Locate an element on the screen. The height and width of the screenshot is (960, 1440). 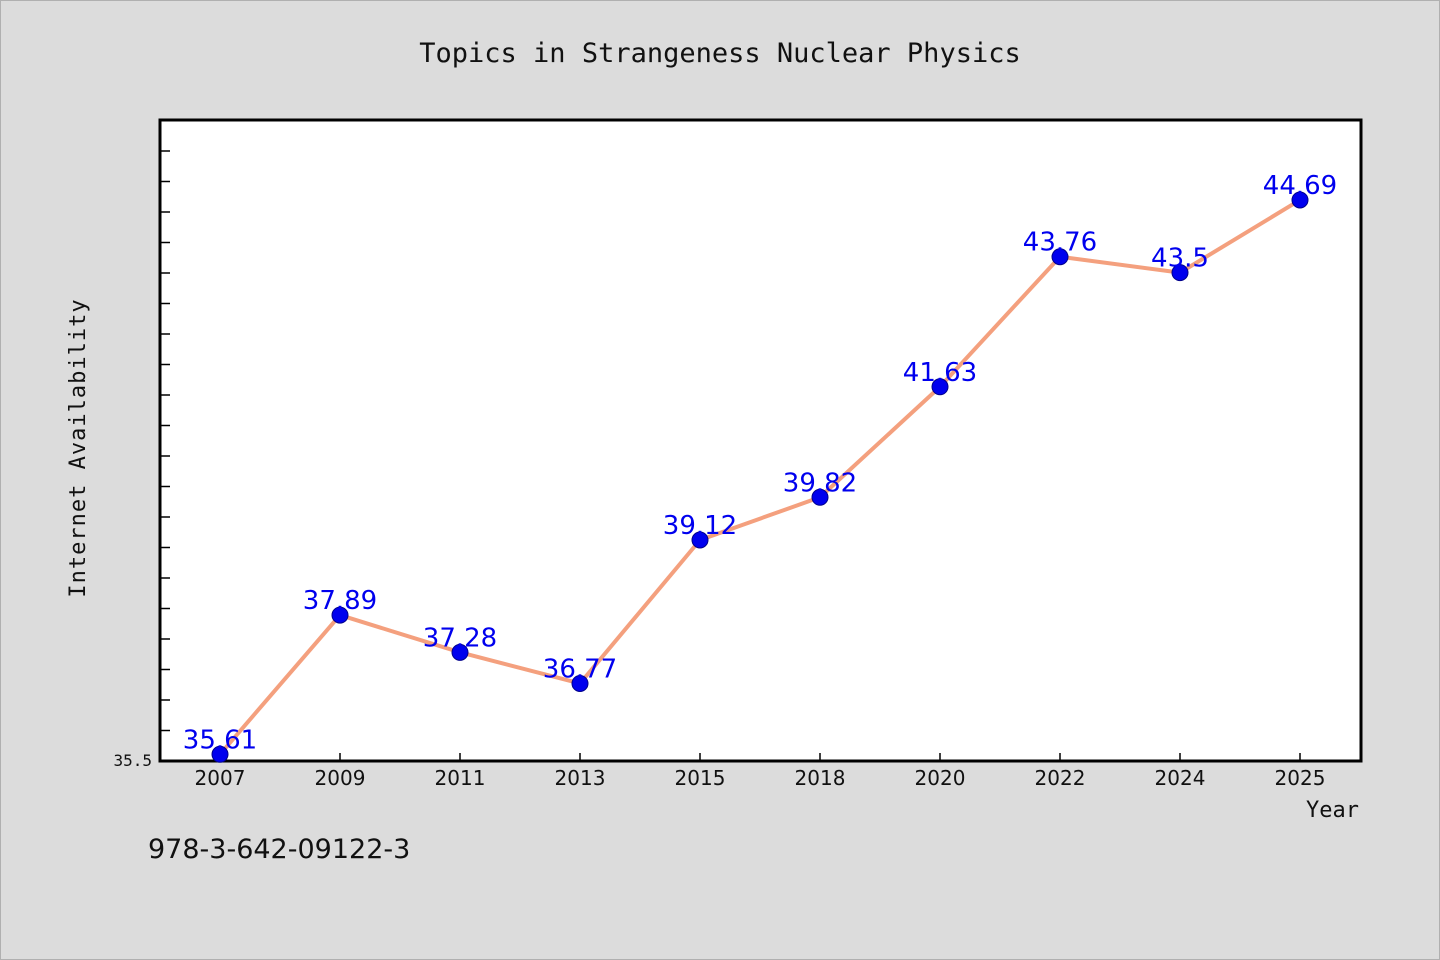
x-tick-label: 2020 is located at coordinates (940, 778).